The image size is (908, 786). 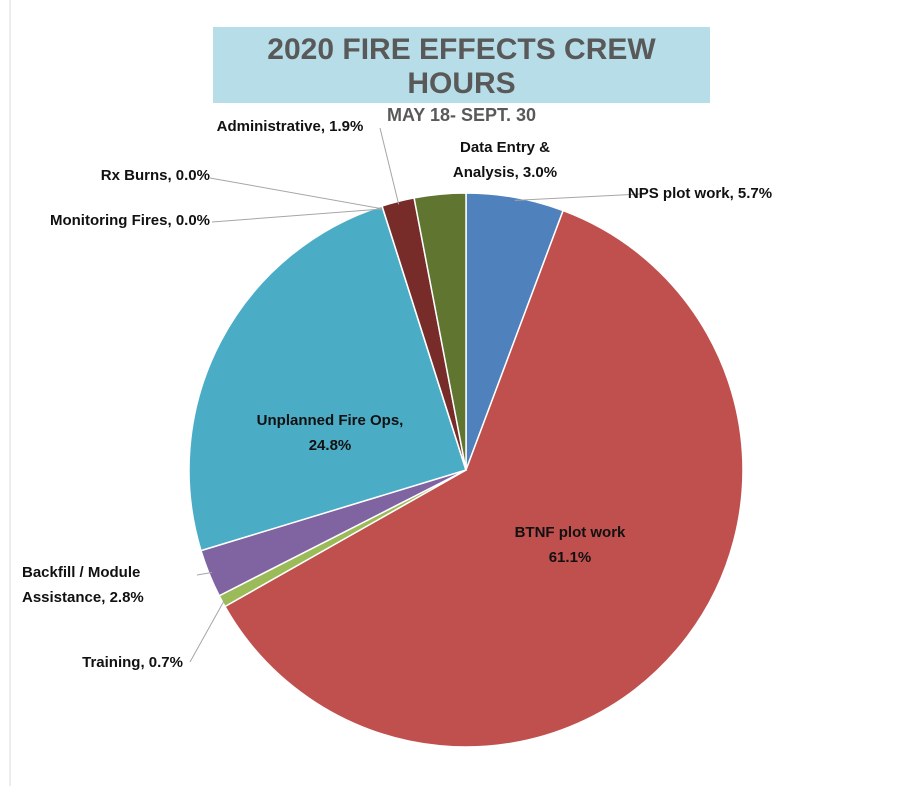 I want to click on data-label: Monitoring Fires, 0.0%, so click(x=130, y=220).